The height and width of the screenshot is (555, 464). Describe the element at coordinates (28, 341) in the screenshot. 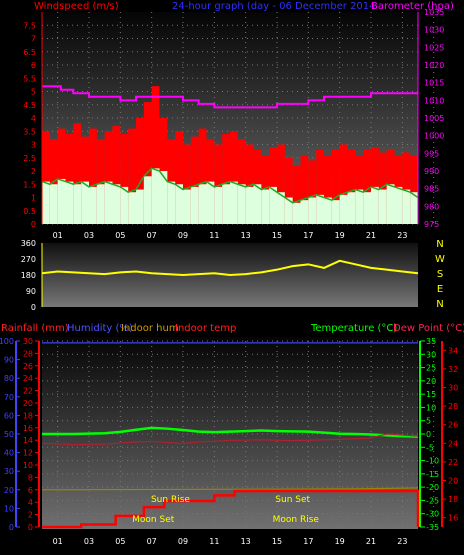

I see `rainfall-tick-label: 30` at that location.